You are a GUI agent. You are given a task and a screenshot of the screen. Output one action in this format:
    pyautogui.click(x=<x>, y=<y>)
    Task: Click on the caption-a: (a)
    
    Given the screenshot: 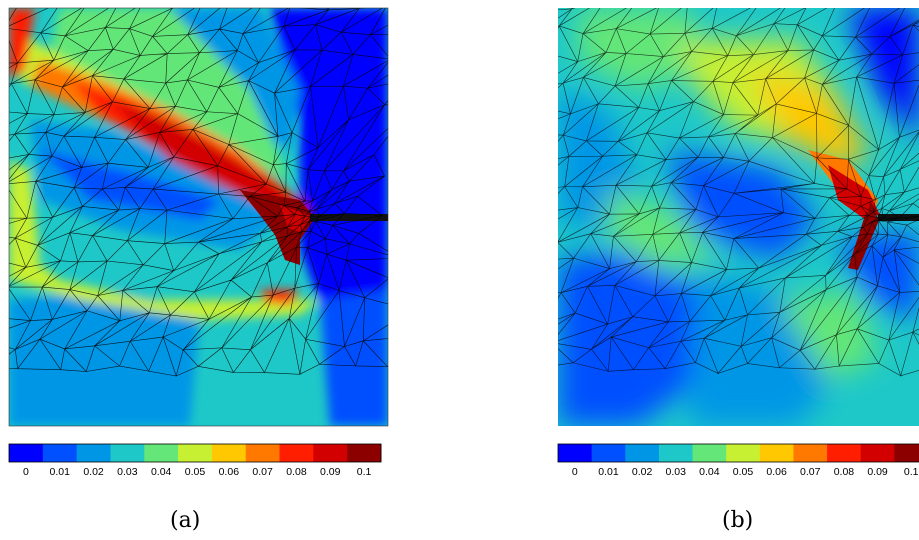 What is the action you would take?
    pyautogui.click(x=185, y=520)
    